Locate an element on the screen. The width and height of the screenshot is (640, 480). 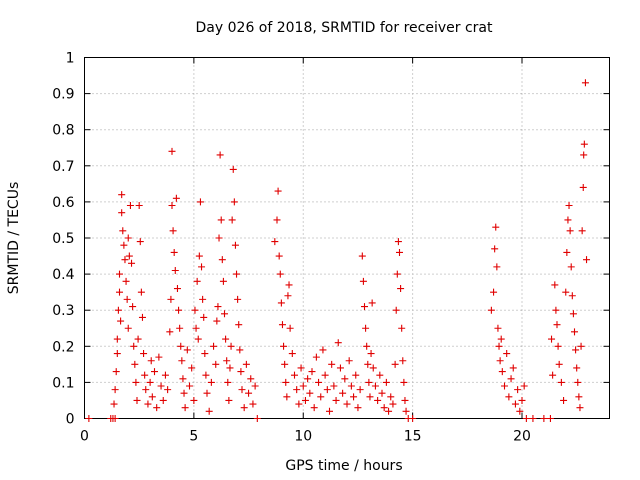
y-axis-label: SRMTID / TECUs is located at coordinates (14, 238).